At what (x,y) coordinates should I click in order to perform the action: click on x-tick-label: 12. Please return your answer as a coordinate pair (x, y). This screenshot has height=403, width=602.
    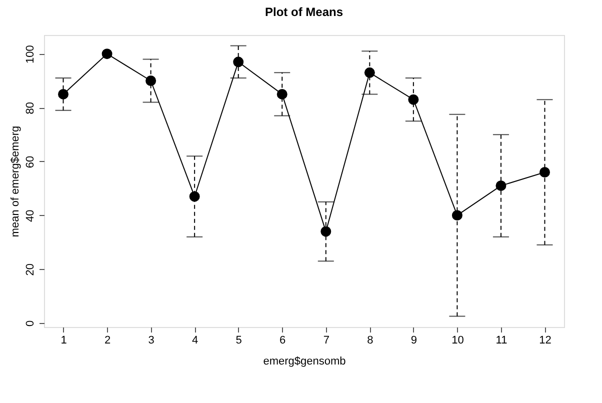
    Looking at the image, I should click on (545, 340).